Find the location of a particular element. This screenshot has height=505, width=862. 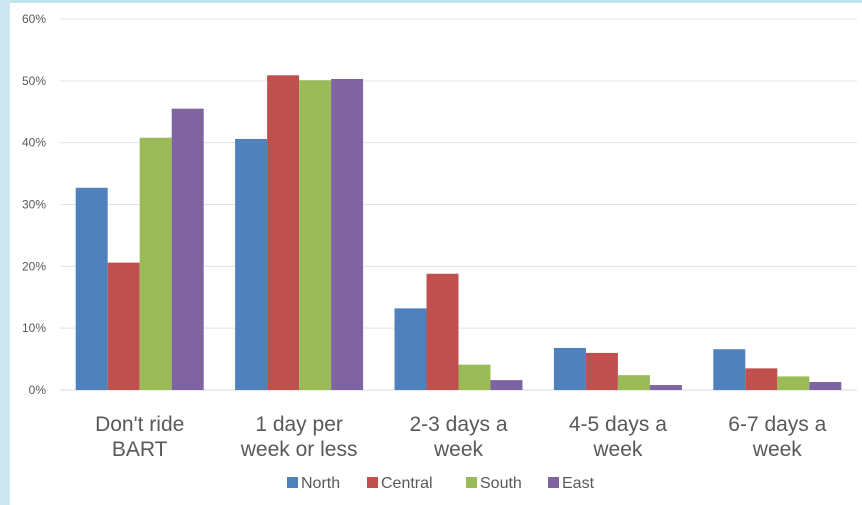

x-tick-label: 6-7 days a is located at coordinates (777, 424).